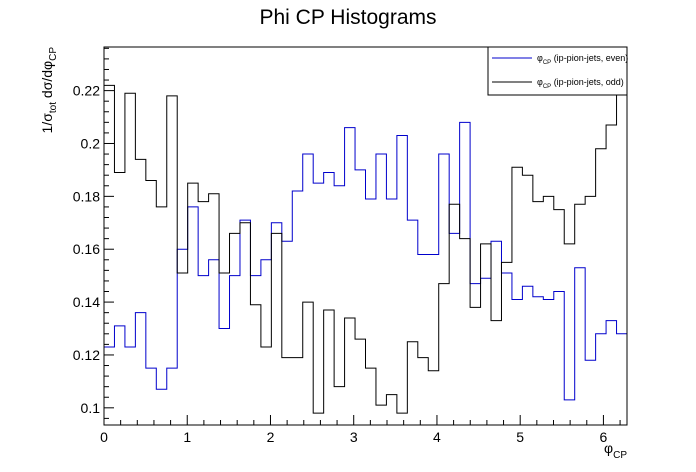 Image resolution: width=696 pixels, height=472 pixels. What do you see at coordinates (53, 107) in the screenshot?
I see `y-axis-label-sub: tot` at bounding box center [53, 107].